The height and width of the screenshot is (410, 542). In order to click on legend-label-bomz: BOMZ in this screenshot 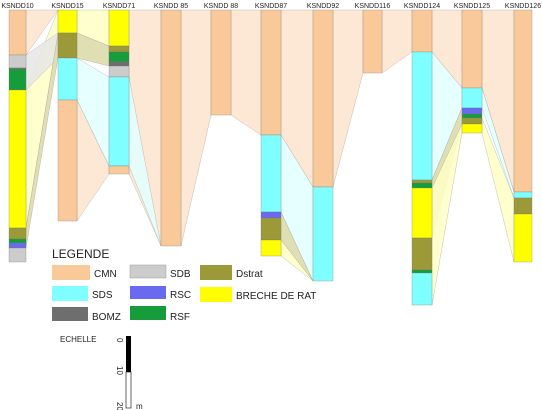, I will do `click(106, 317)`.